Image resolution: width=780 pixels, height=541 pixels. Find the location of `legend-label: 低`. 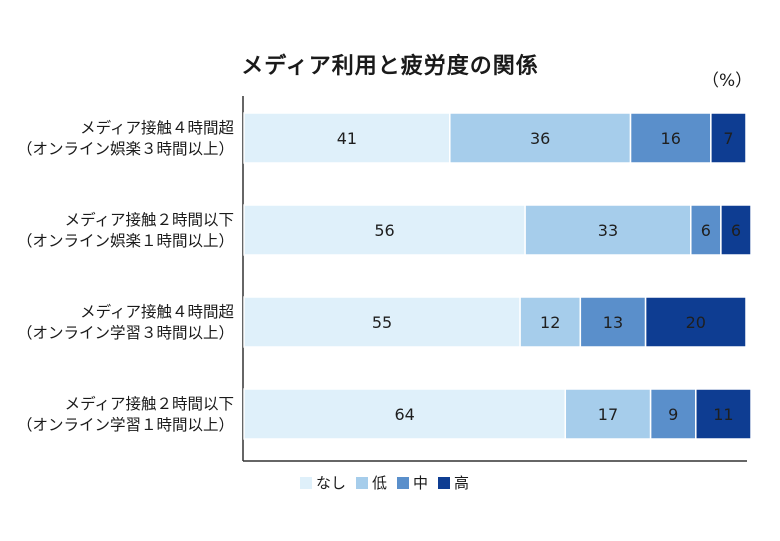

legend-label: 低 is located at coordinates (380, 483).